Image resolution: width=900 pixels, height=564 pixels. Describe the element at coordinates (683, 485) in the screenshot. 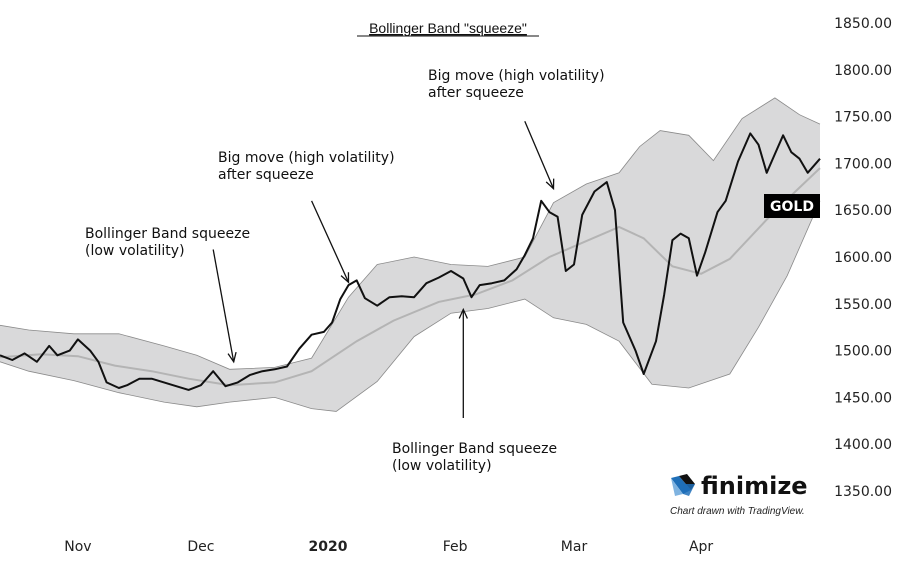

I see `finimize-logo-icon` at that location.